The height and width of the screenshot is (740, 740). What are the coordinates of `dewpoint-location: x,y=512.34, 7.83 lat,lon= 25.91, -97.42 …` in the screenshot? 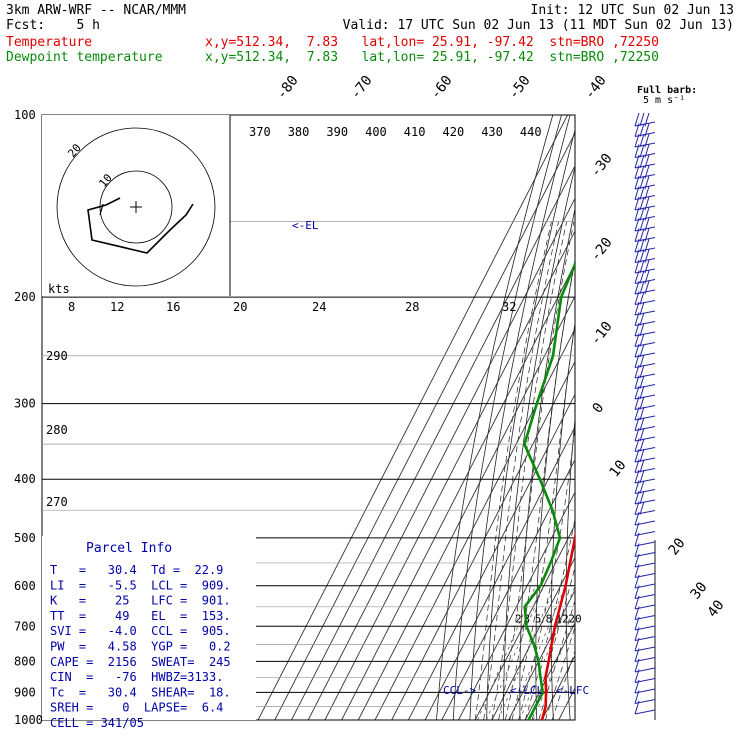 It's located at (432, 57).